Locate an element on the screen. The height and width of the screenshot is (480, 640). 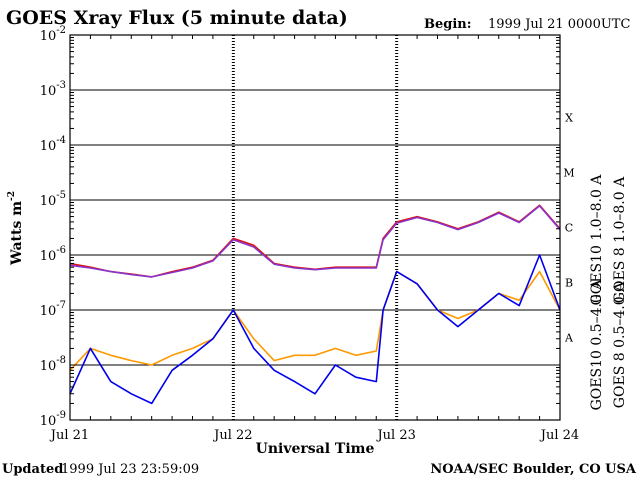
legend-goes10-long: GOES10 1.0–8.0 A is located at coordinates (597, 240).